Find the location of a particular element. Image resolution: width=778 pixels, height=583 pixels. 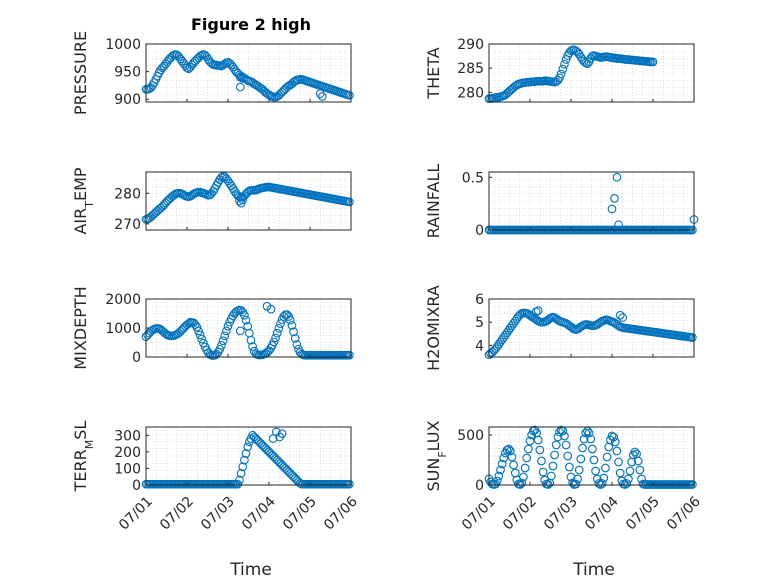

subplot-pressure: 900 950 1000 PRESSURE is located at coordinates (212, 73).